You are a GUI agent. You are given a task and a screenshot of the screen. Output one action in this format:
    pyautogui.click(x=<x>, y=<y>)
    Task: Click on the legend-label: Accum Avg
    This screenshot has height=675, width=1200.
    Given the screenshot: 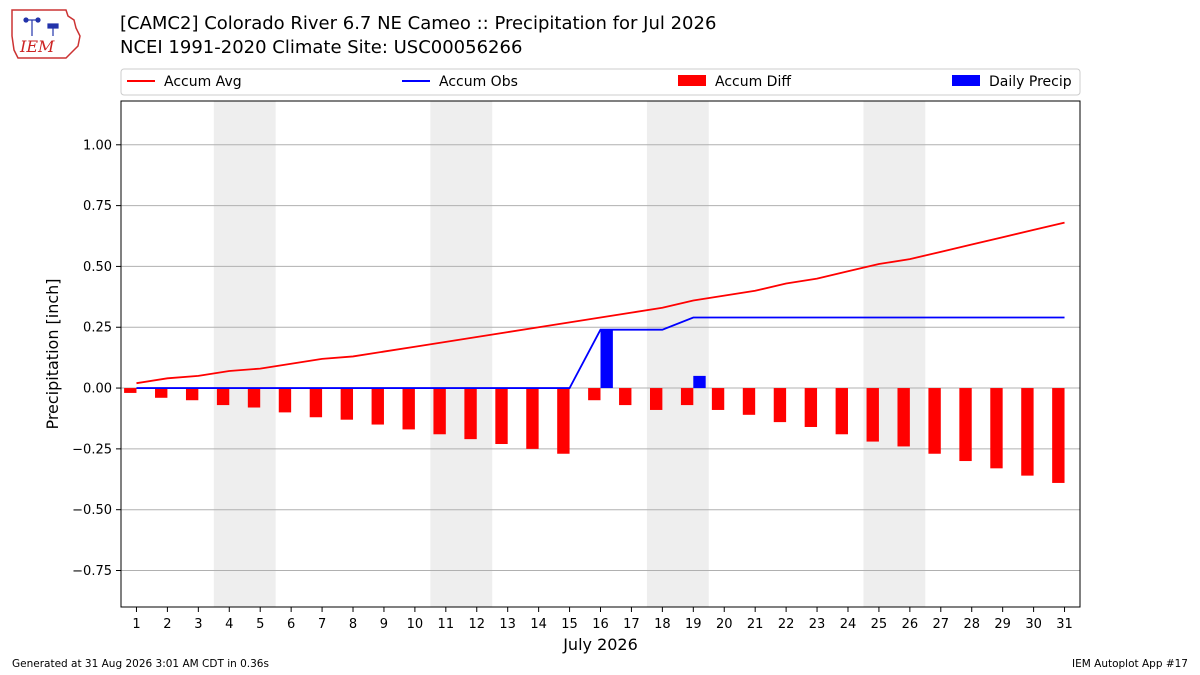 What is the action you would take?
    pyautogui.click(x=203, y=82)
    